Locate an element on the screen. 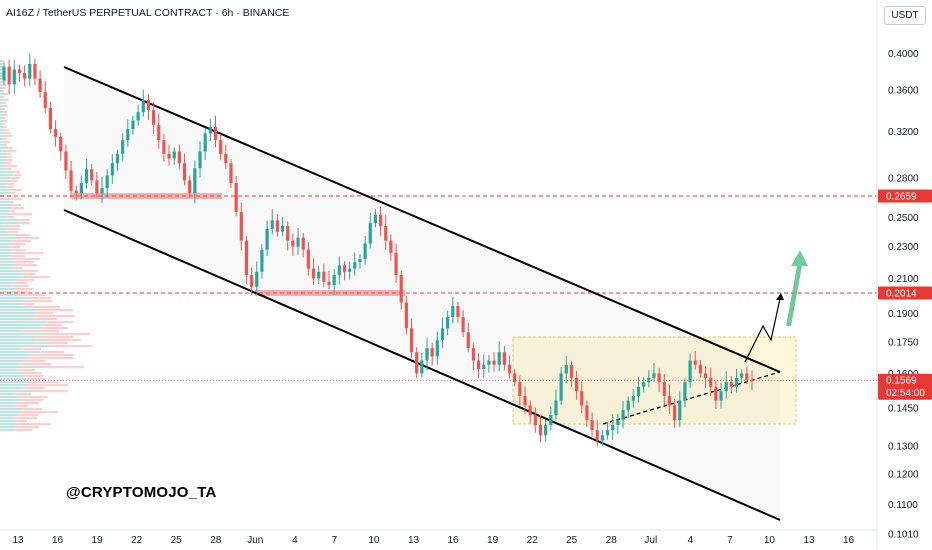 This screenshot has width=932, height=550. currency-selector: USDT is located at coordinates (905, 15).